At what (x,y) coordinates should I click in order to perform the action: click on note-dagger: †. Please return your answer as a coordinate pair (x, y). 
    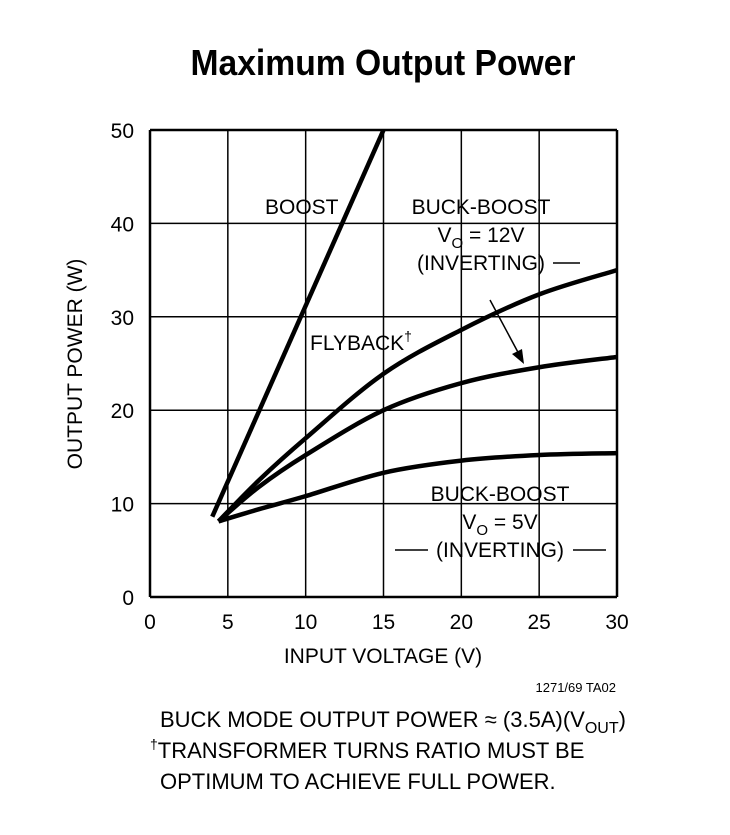
    Looking at the image, I should click on (154, 744).